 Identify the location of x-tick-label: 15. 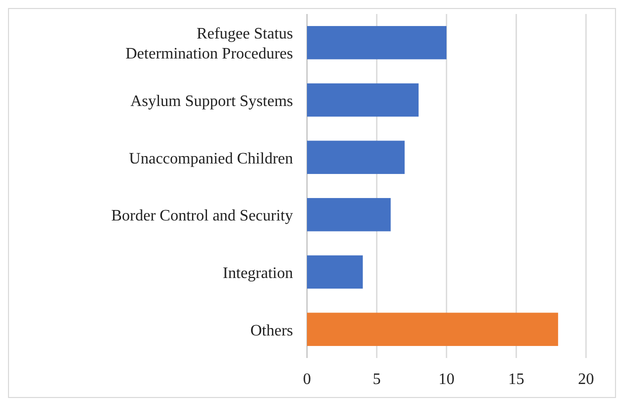
(516, 379).